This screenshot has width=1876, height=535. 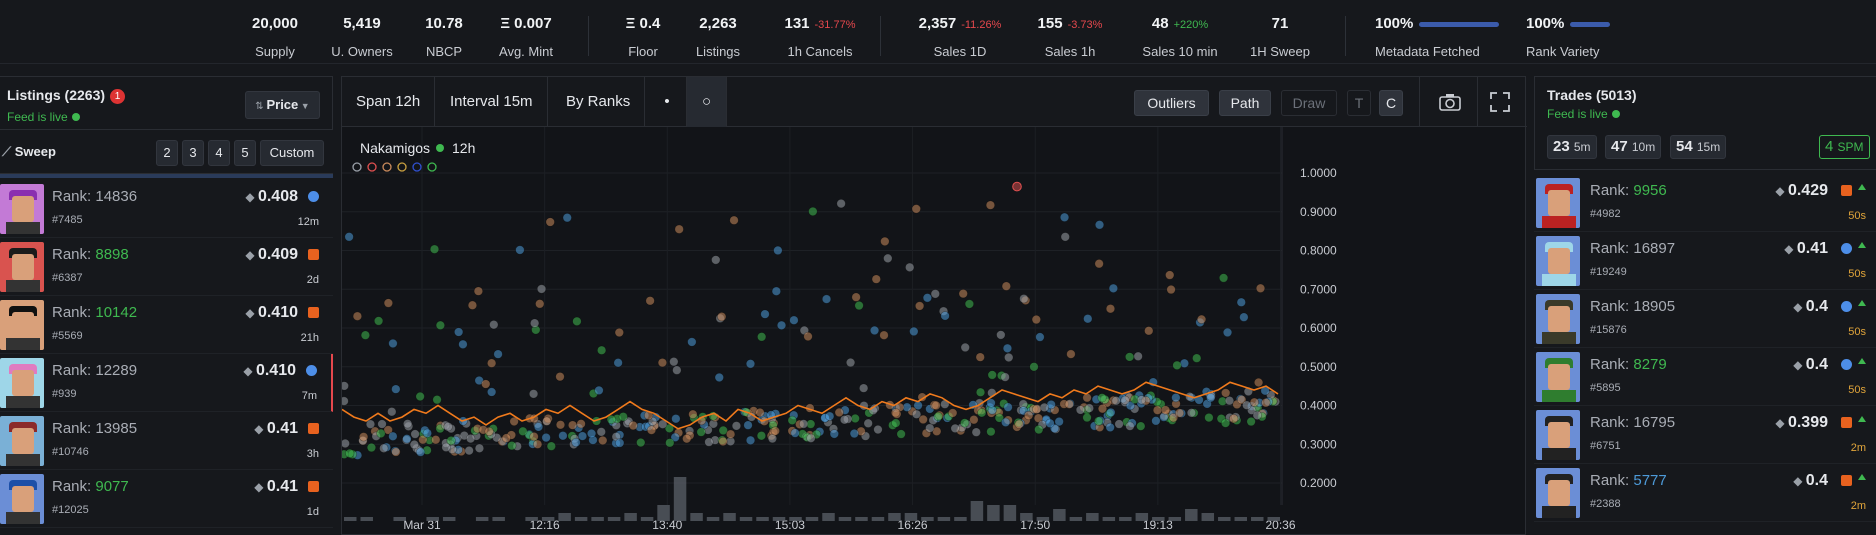 I want to click on trade-age: 2m, so click(x=1858, y=506).